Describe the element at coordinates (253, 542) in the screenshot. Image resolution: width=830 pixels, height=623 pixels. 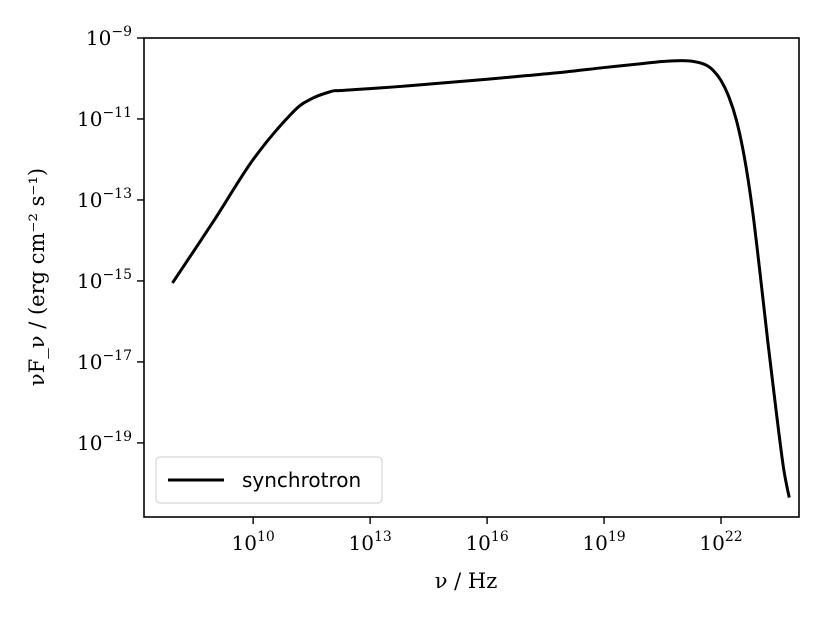
I see `x-tick-label: 1010` at that location.